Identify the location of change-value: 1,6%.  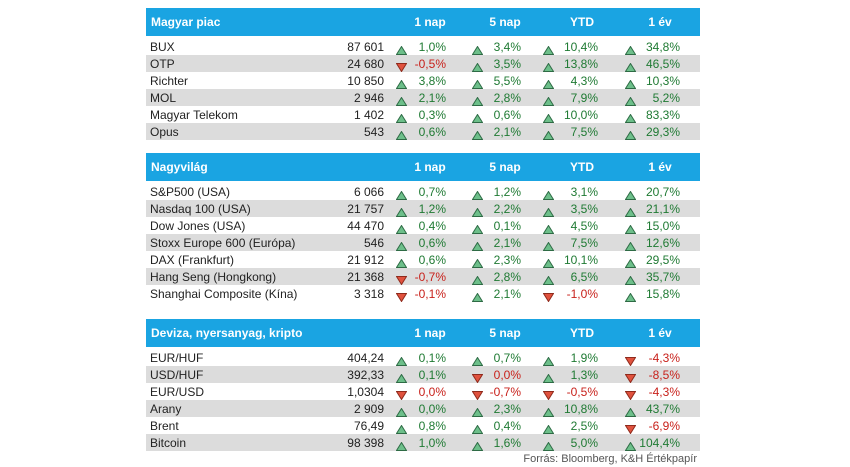
(507, 443).